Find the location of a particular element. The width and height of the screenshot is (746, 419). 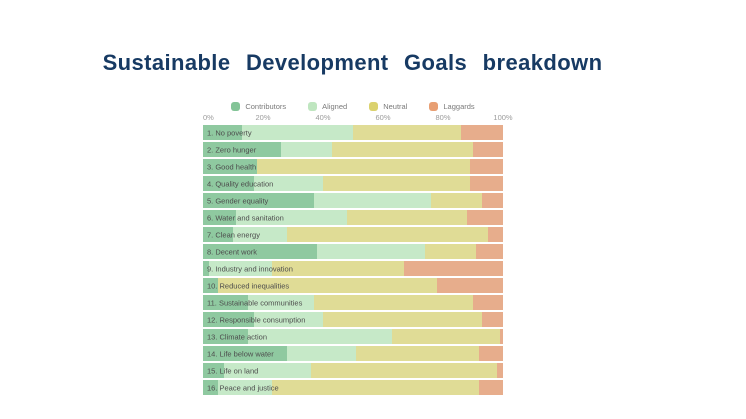

bar-row: 7. Clean energy is located at coordinates (353, 234).